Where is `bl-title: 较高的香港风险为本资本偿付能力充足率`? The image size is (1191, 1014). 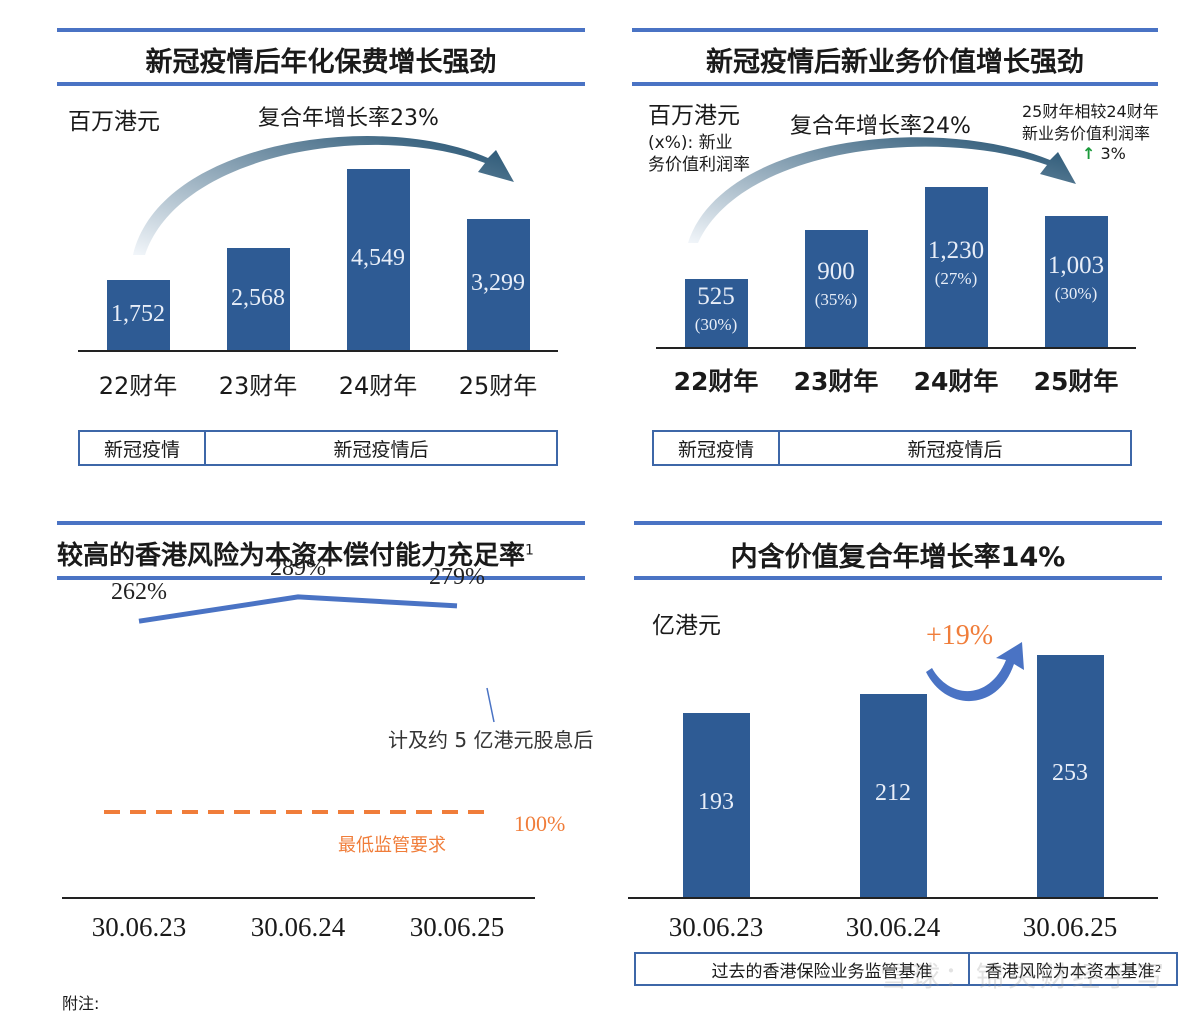
bl-title: 较高的香港风险为本资本偿付能力充足率 is located at coordinates (291, 556).